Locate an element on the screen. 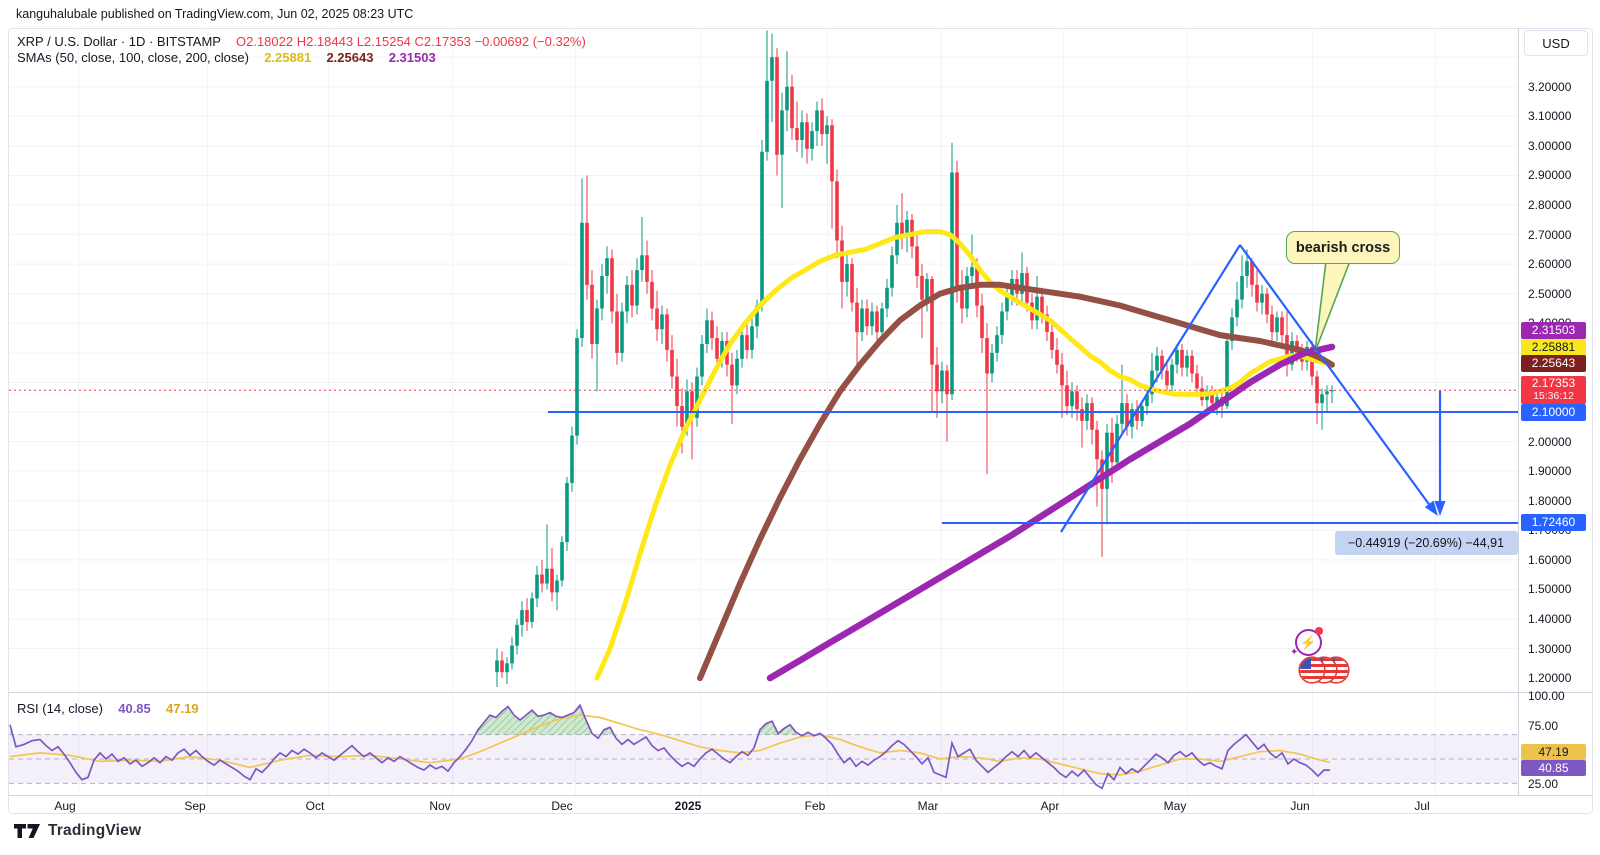 The width and height of the screenshot is (1600, 855). rsi-band is located at coordinates (763, 759).